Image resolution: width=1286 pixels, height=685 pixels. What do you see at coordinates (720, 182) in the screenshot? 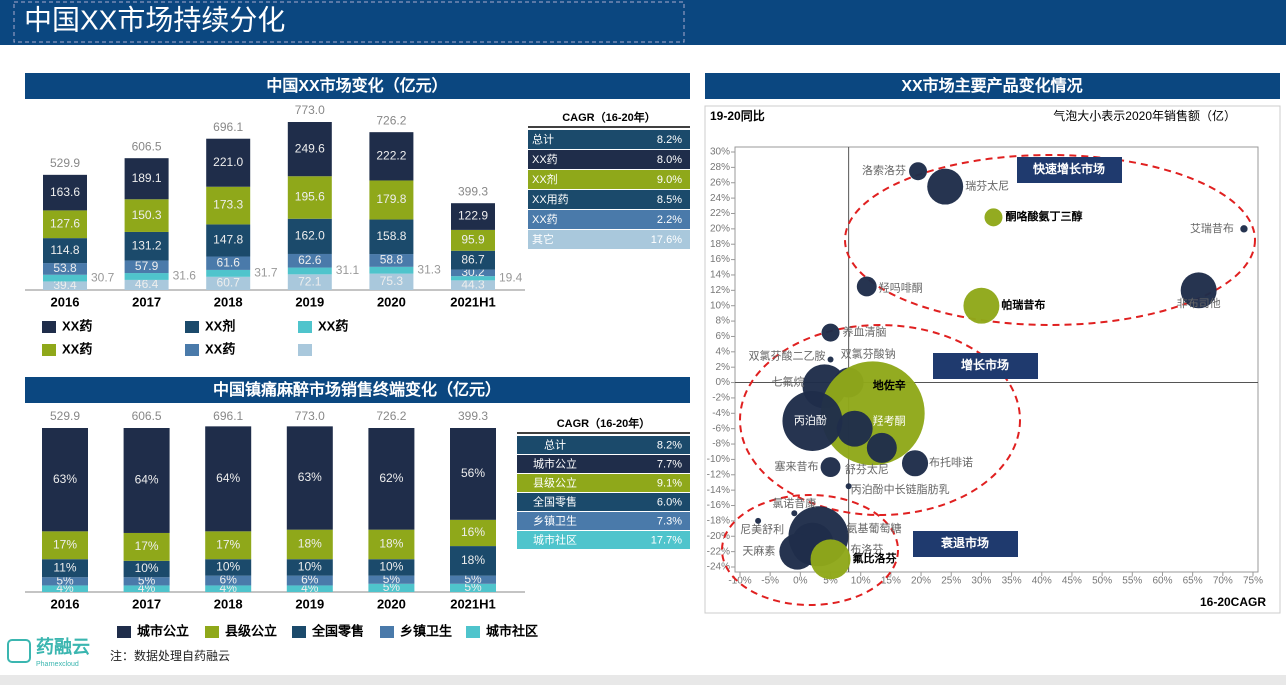
I see `y-tick-label: 26%` at bounding box center [720, 182].